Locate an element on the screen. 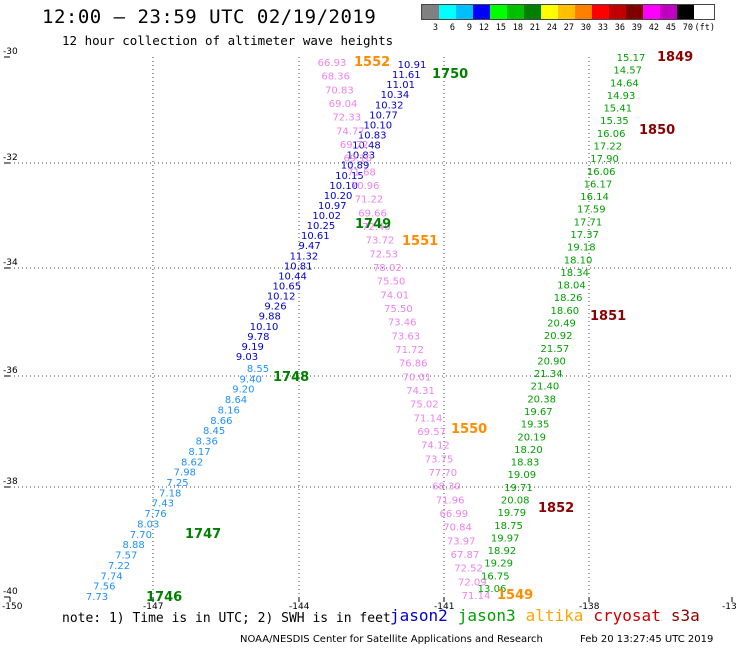 This screenshot has width=740, height=650. swh-value: 20.92 is located at coordinates (558, 336).